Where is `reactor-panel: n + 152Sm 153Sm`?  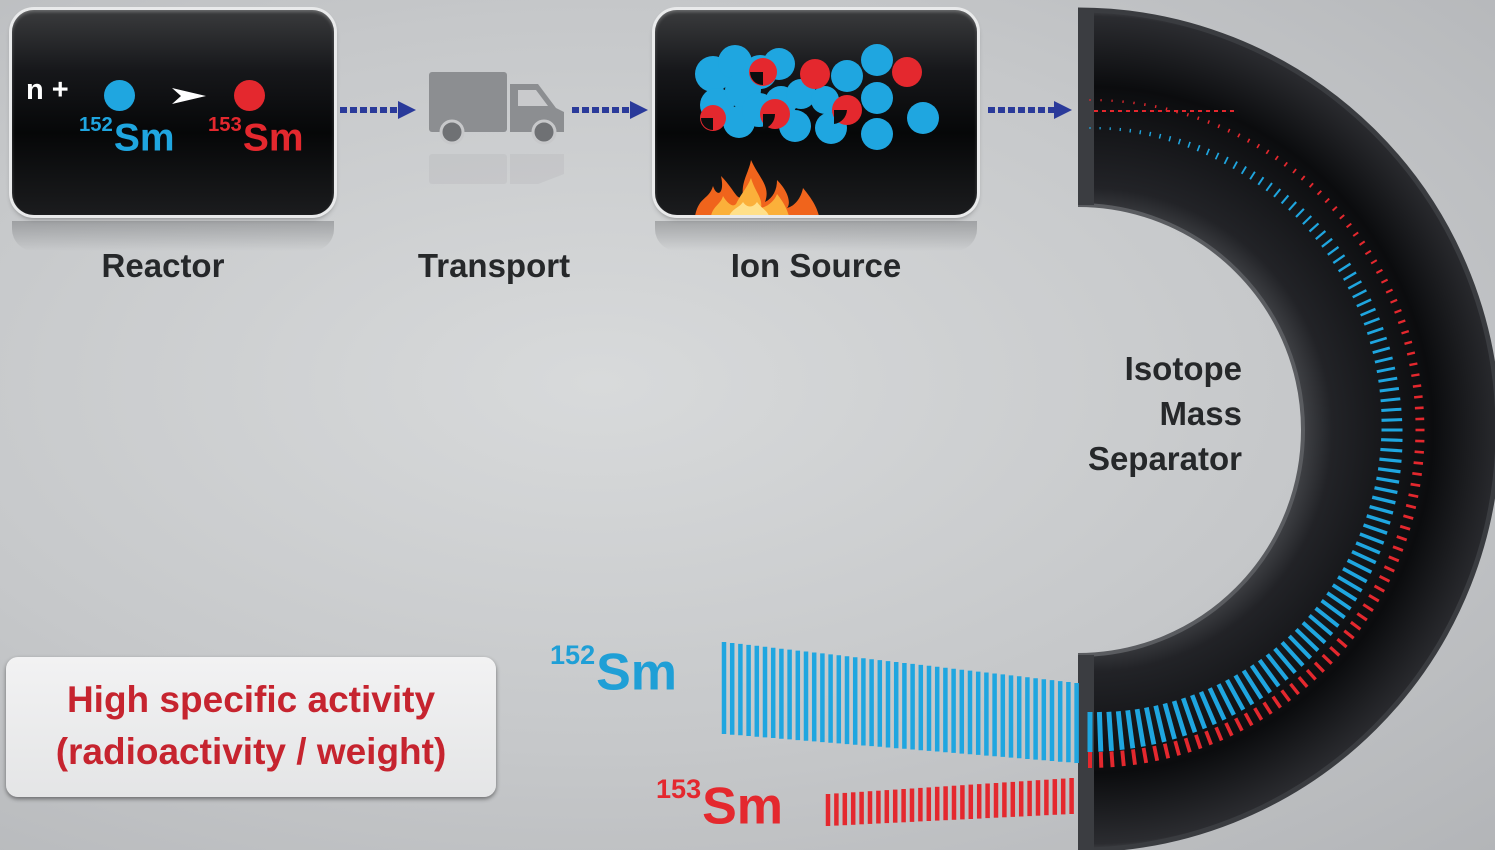
reactor-panel: n + 152Sm 153Sm is located at coordinates (173, 112).